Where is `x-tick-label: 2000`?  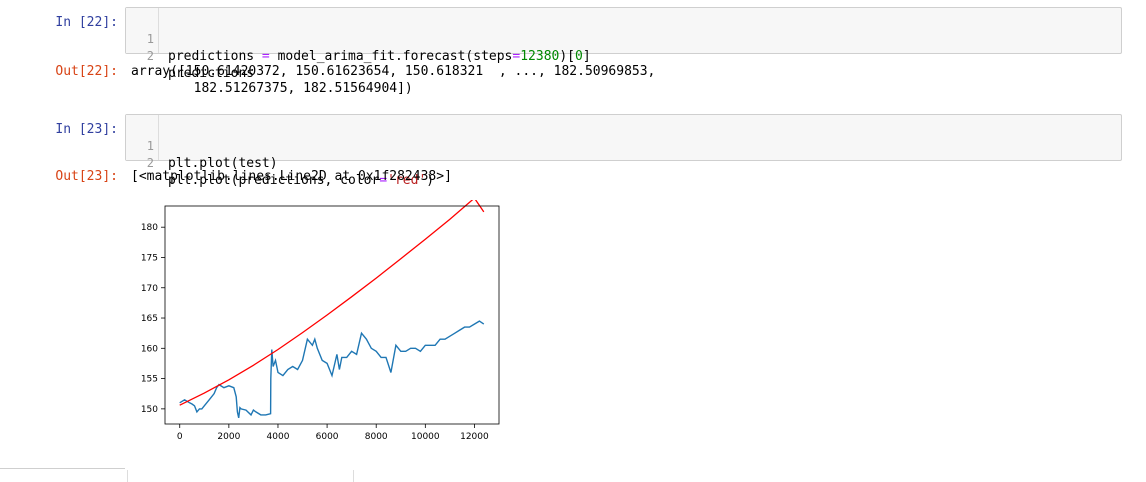 x-tick-label: 2000 is located at coordinates (228, 437).